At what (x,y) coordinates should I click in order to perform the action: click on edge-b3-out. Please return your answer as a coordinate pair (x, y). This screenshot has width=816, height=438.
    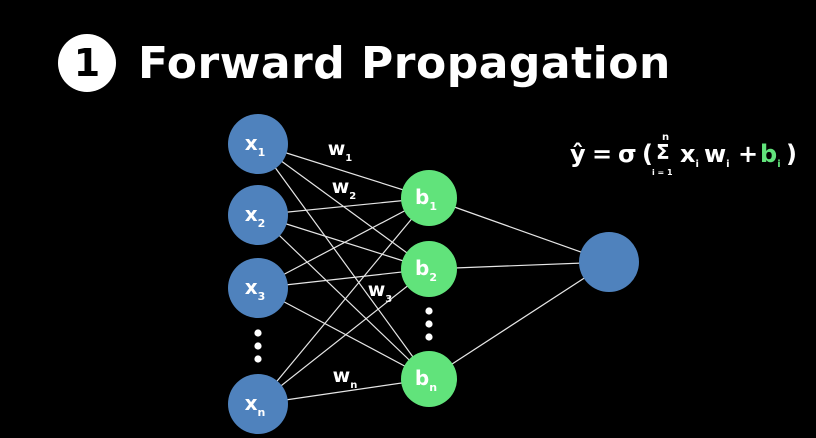
    Looking at the image, I should click on (519, 320).